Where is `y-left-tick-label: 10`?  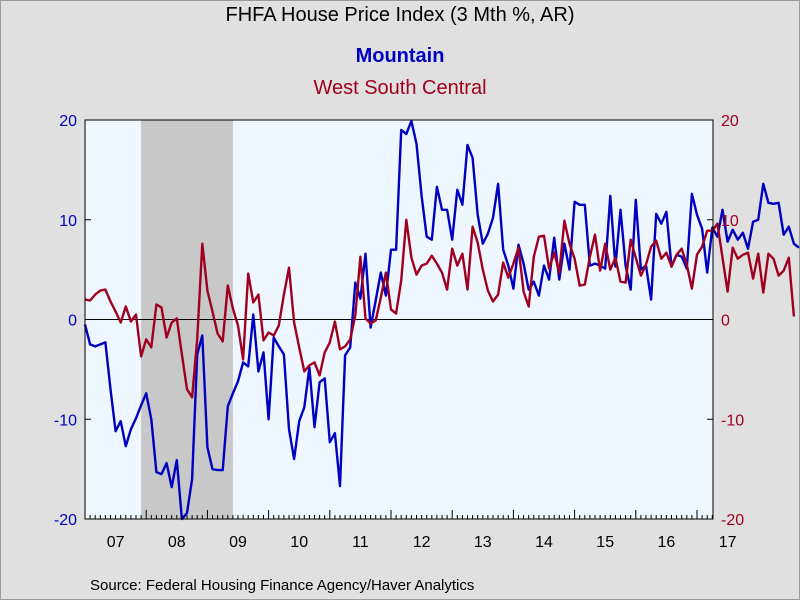
y-left-tick-label: 10 is located at coordinates (68, 221).